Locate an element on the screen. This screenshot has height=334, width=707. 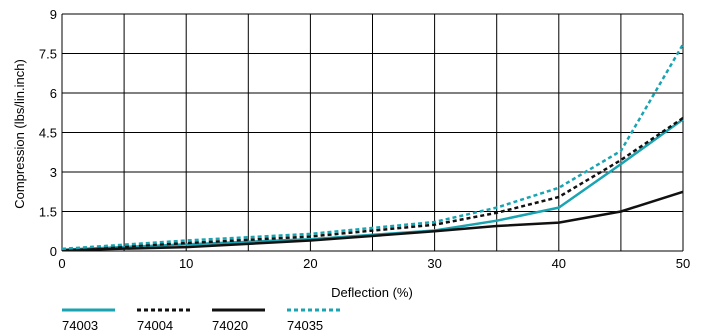
y-tick-label: 4.5 is located at coordinates (48, 133).